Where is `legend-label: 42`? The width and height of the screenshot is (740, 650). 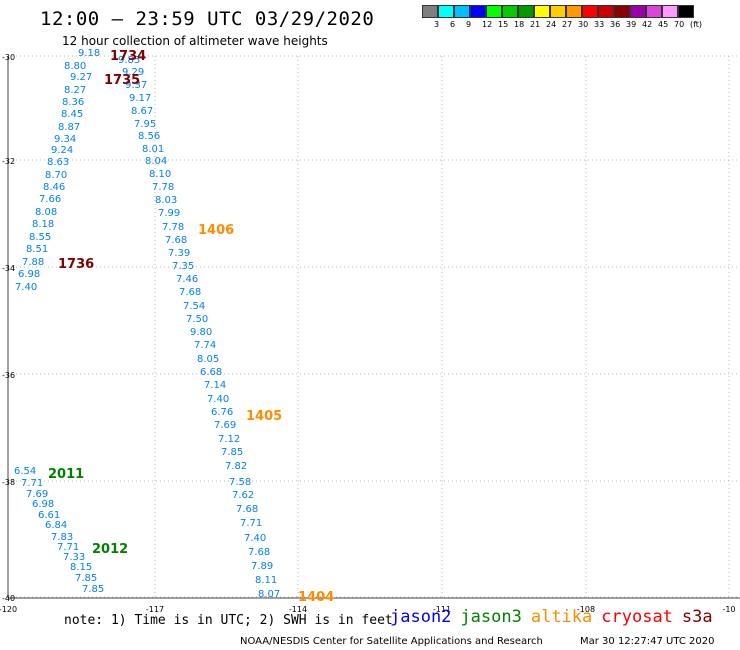
legend-label: 42 is located at coordinates (647, 24).